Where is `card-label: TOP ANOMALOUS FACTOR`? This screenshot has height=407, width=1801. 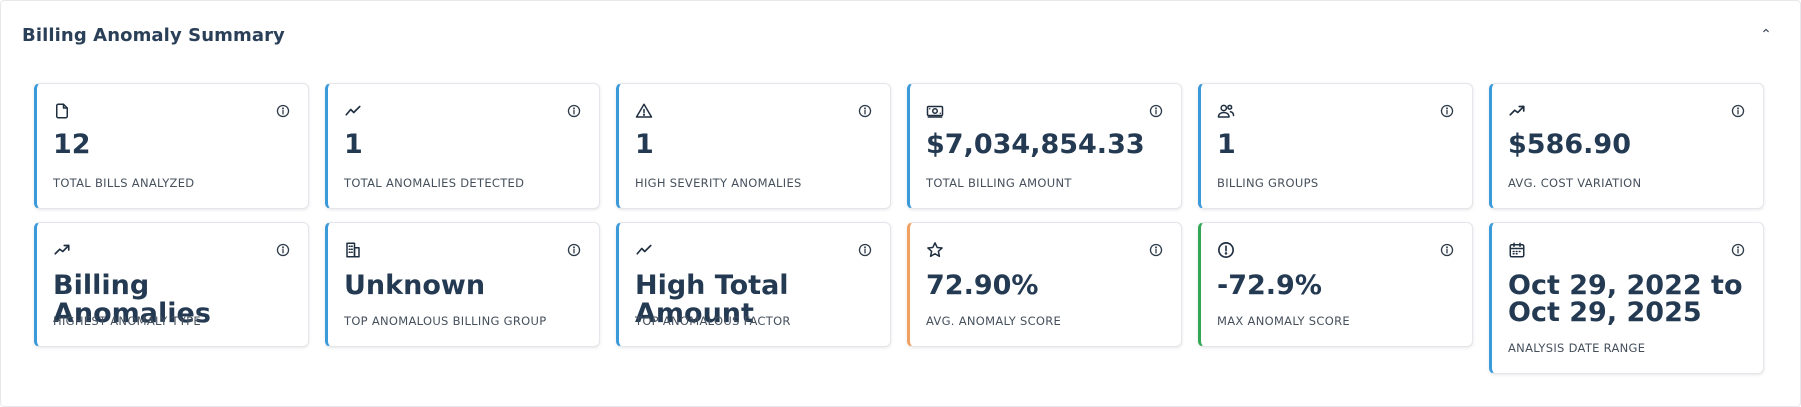
card-label: TOP ANOMALOUS FACTOR is located at coordinates (713, 321).